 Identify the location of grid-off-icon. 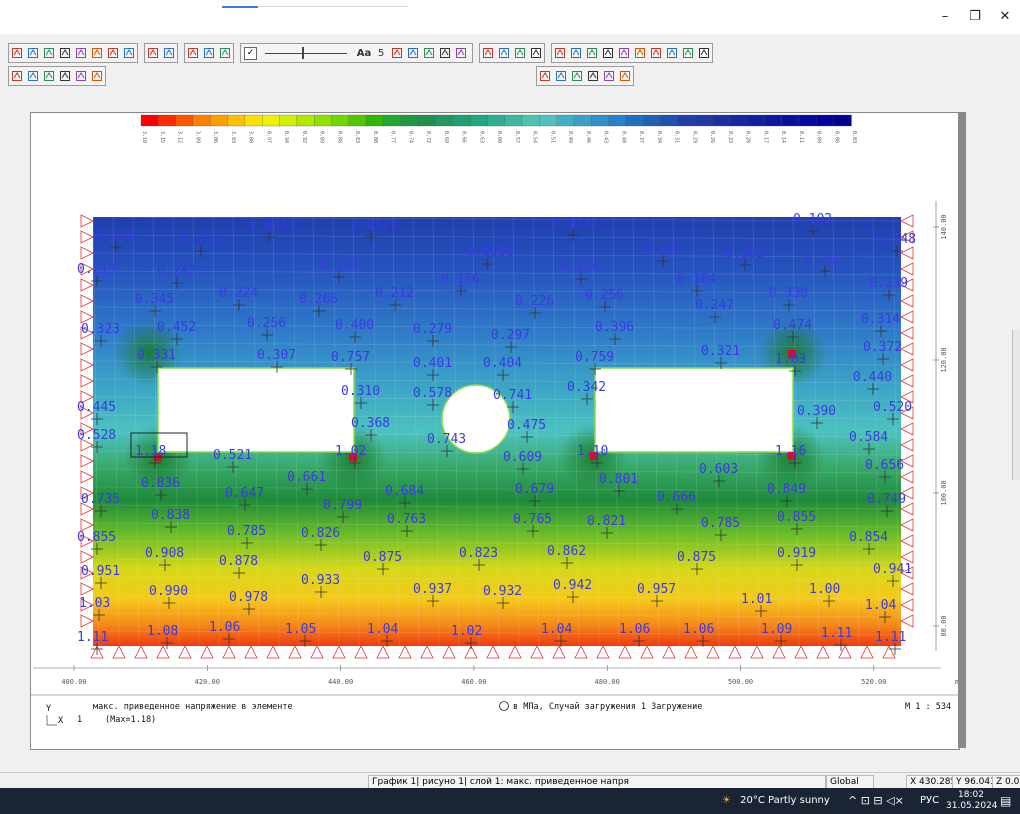
(129, 53).